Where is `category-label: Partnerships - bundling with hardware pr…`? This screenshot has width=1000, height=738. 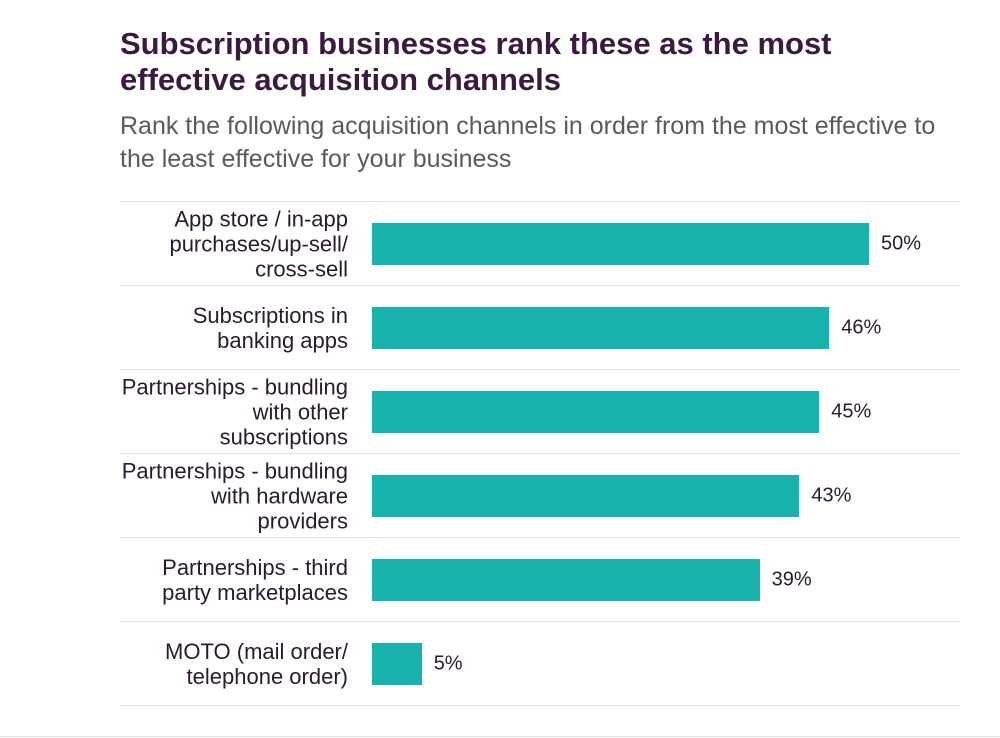 category-label: Partnerships - bundling with hardware pr… is located at coordinates (234, 495).